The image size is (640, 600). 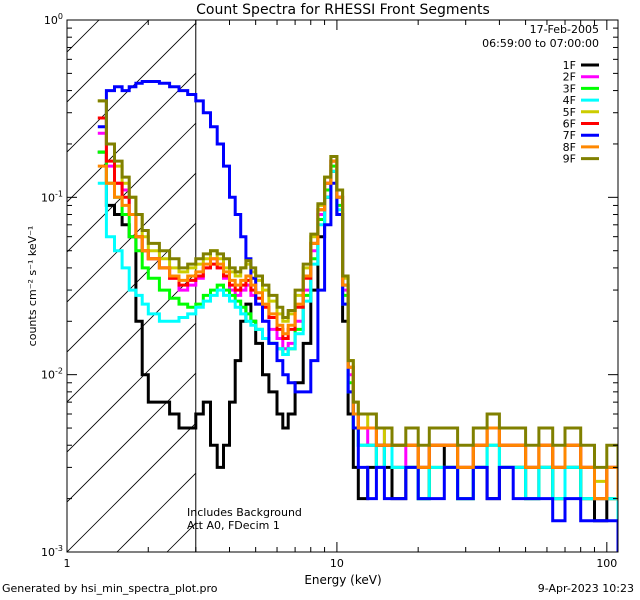 What do you see at coordinates (569, 159) in the screenshot?
I see `legend-label-9F: 9F` at bounding box center [569, 159].